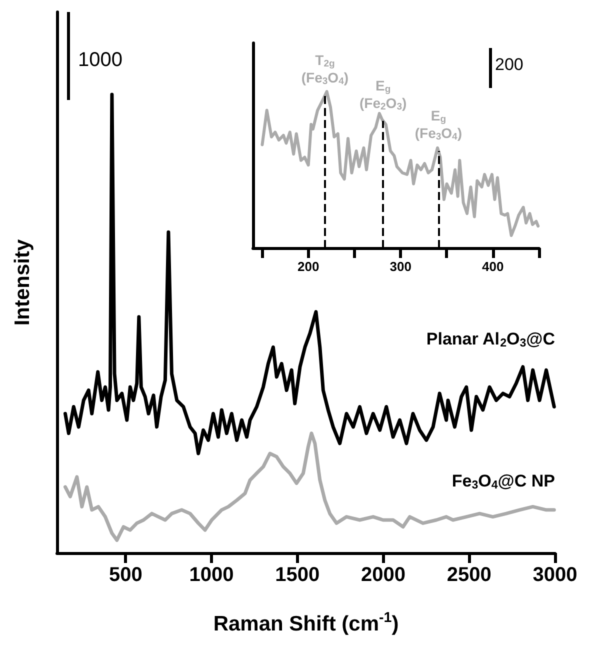  I want to click on x-tick-label: 300, so click(401, 266).